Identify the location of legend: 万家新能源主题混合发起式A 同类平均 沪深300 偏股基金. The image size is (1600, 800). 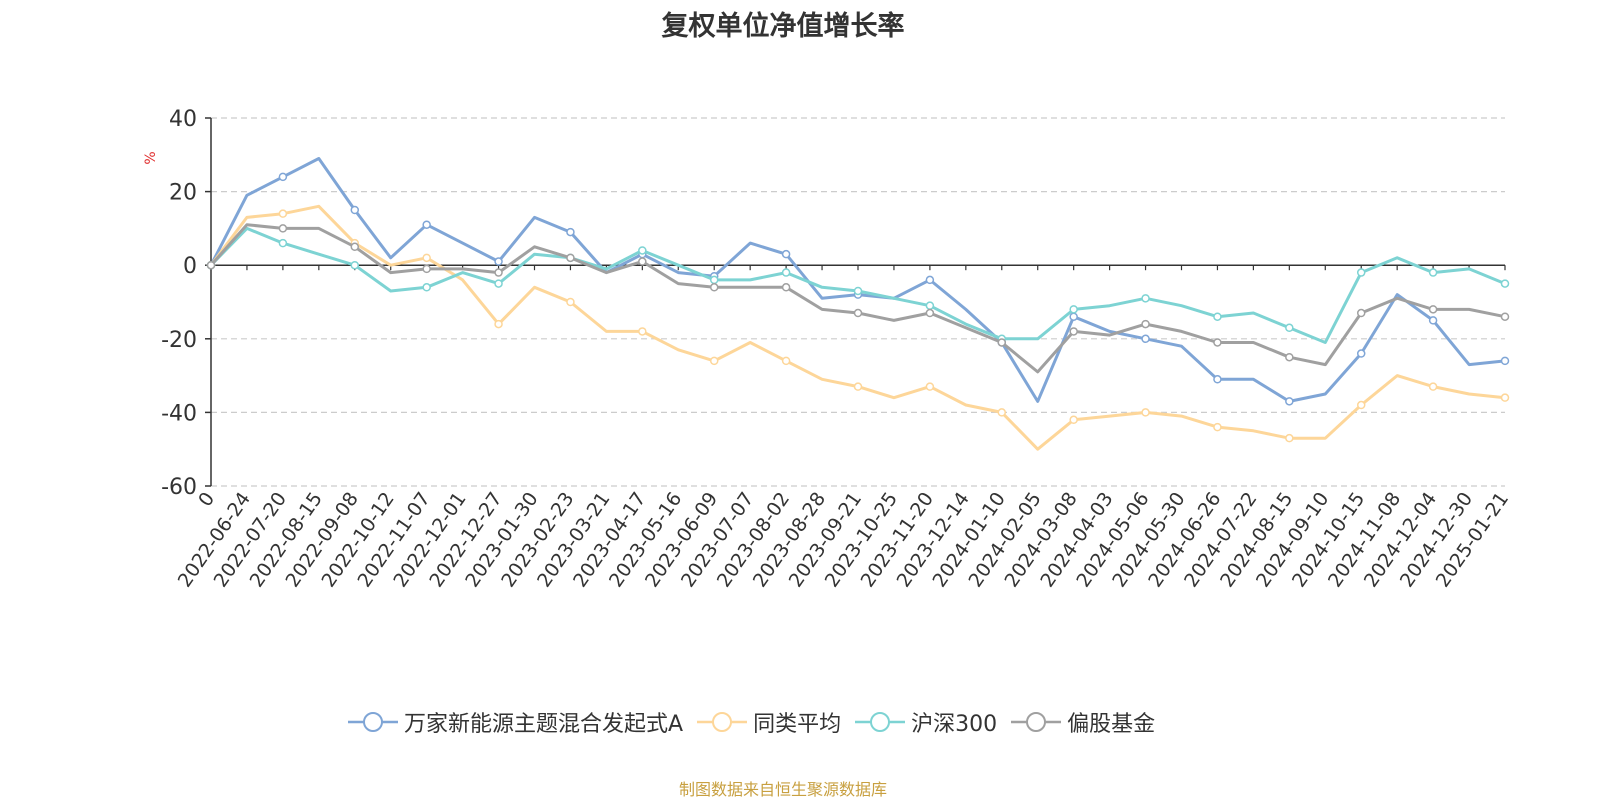
(758, 722).